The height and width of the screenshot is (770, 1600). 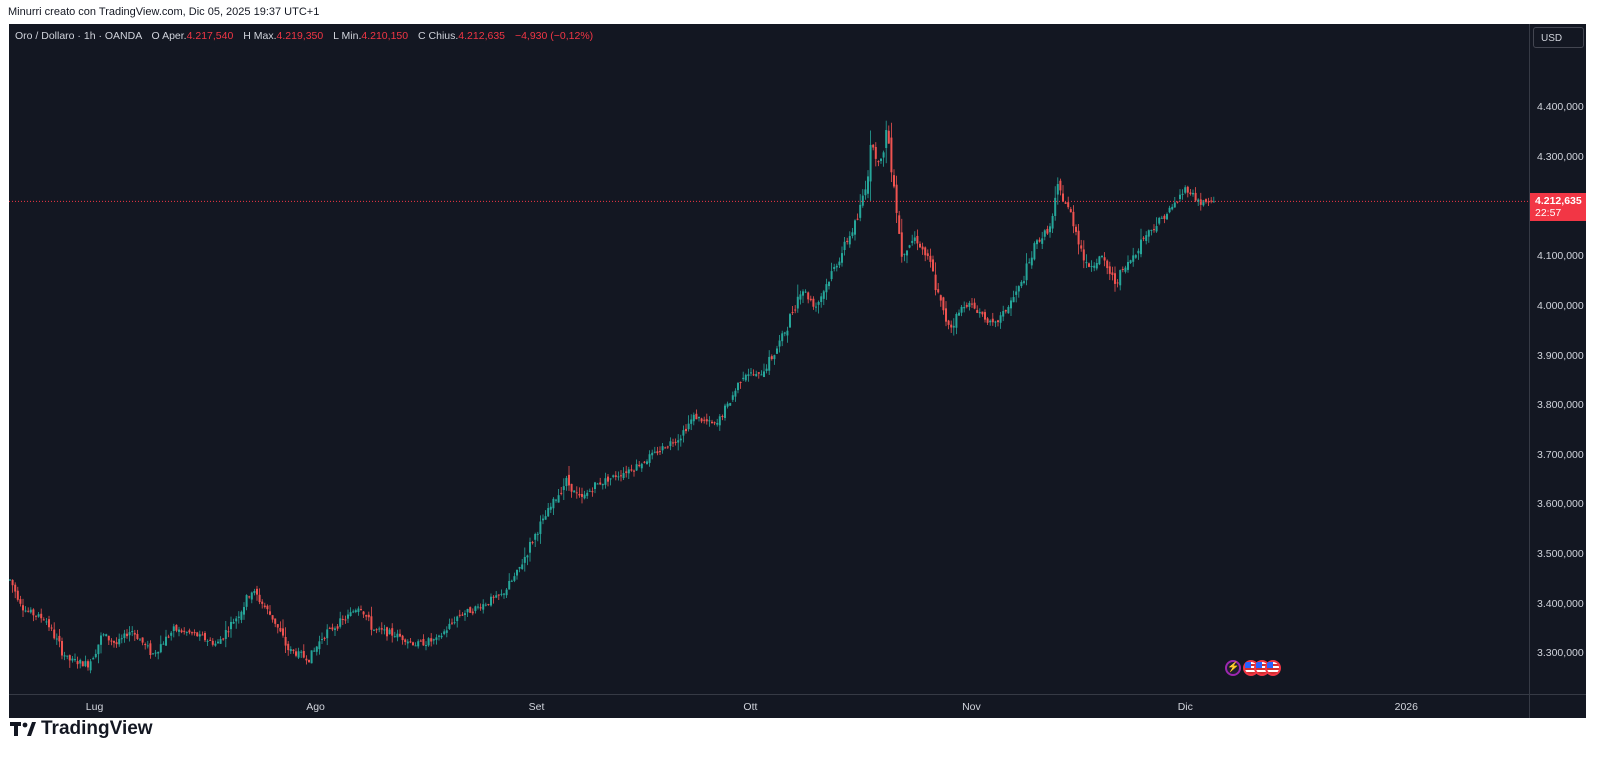 What do you see at coordinates (1558, 201) in the screenshot?
I see `last-price-value: 4.212,635` at bounding box center [1558, 201].